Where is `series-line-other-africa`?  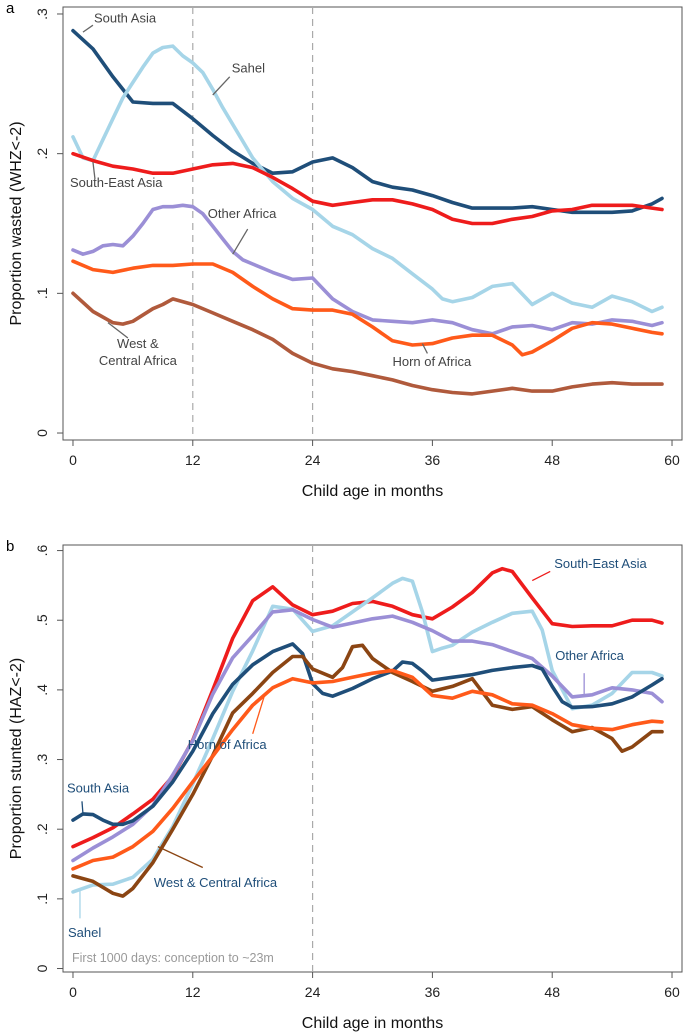 series-line-other-africa is located at coordinates (367, 269).